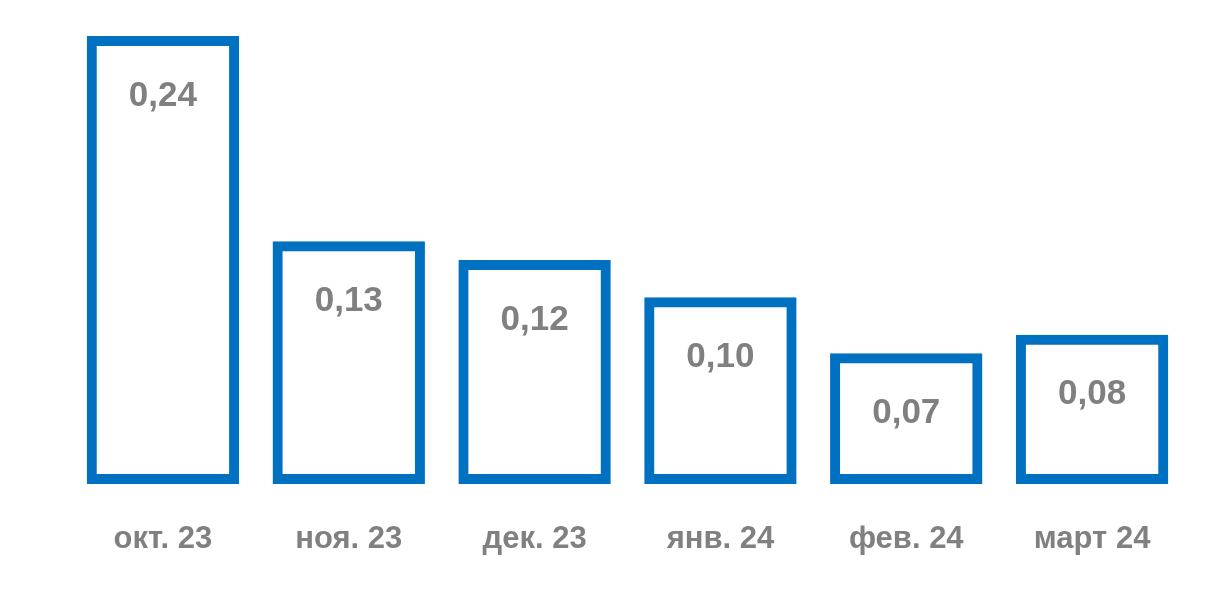 This screenshot has height=590, width=1230. Describe the element at coordinates (906, 410) in the screenshot. I see `data-label: 0,07` at that location.